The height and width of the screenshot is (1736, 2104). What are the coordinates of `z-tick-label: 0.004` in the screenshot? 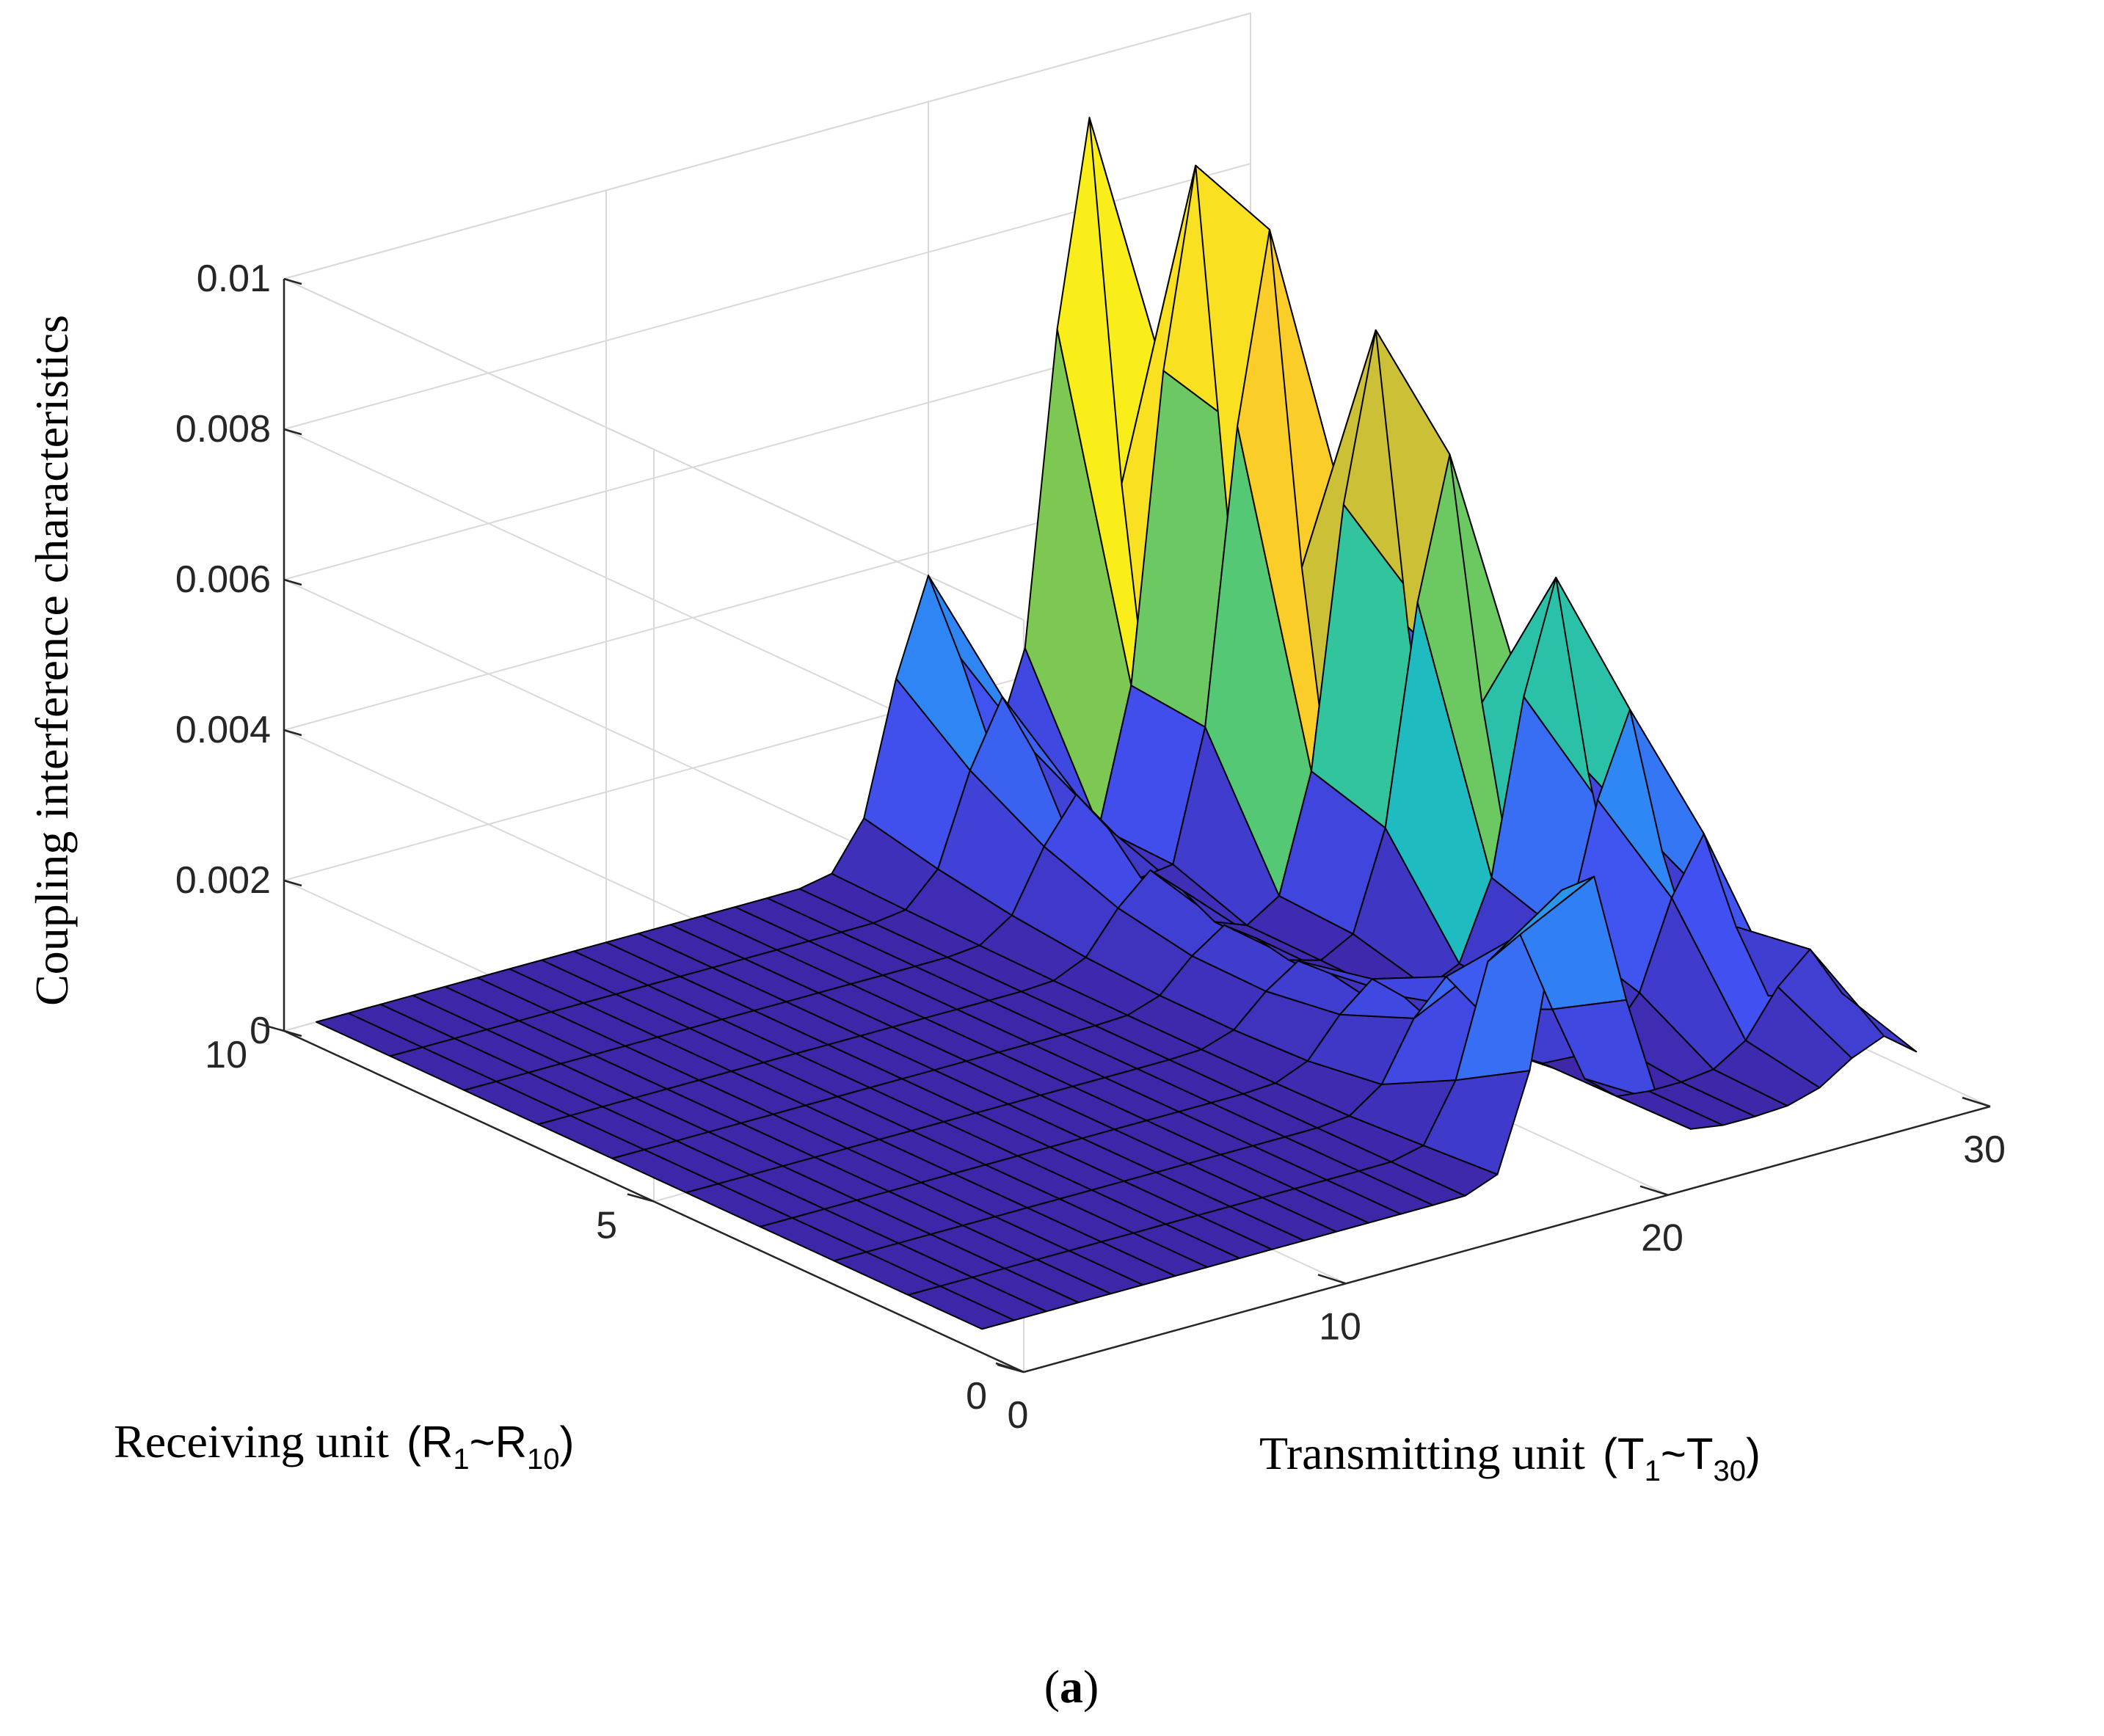 It's located at (223, 730).